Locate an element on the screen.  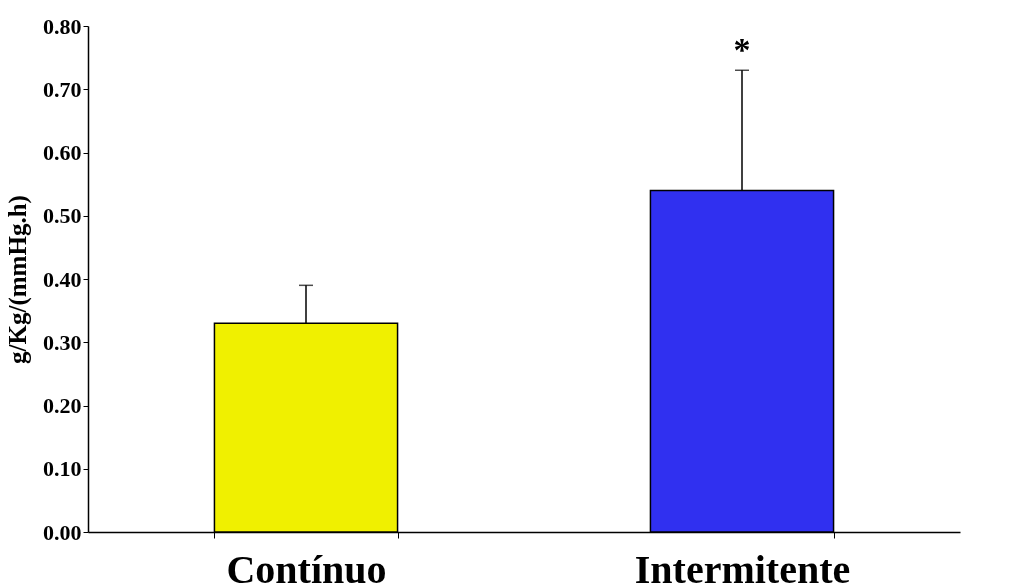
y-tick-label: 0.30 is located at coordinates (62, 342).